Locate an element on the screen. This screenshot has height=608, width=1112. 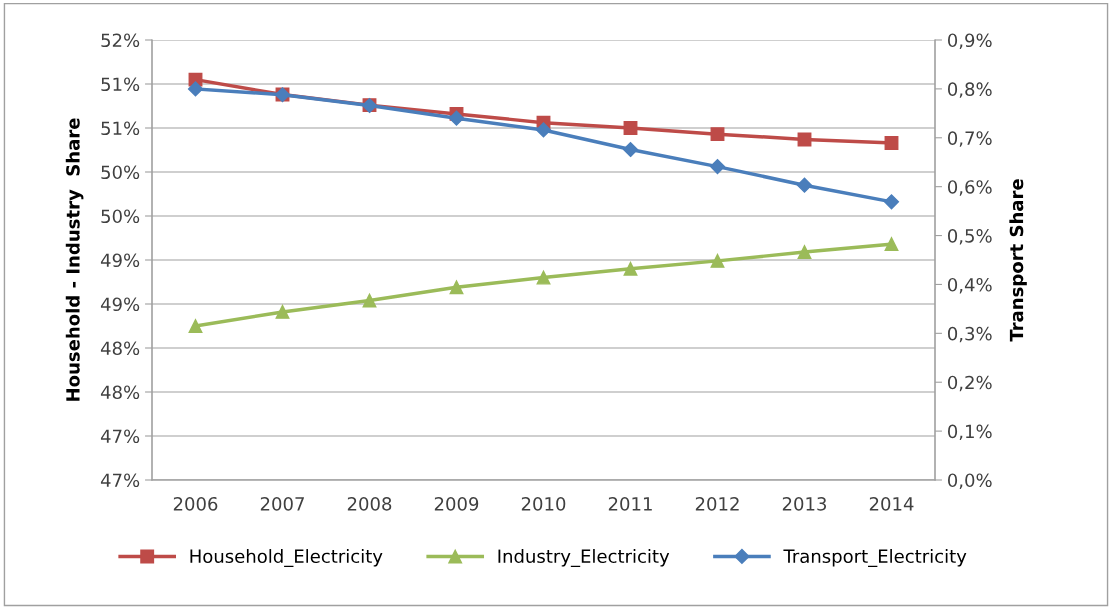
y2-tick-label: 0,8% is located at coordinates (970, 90).